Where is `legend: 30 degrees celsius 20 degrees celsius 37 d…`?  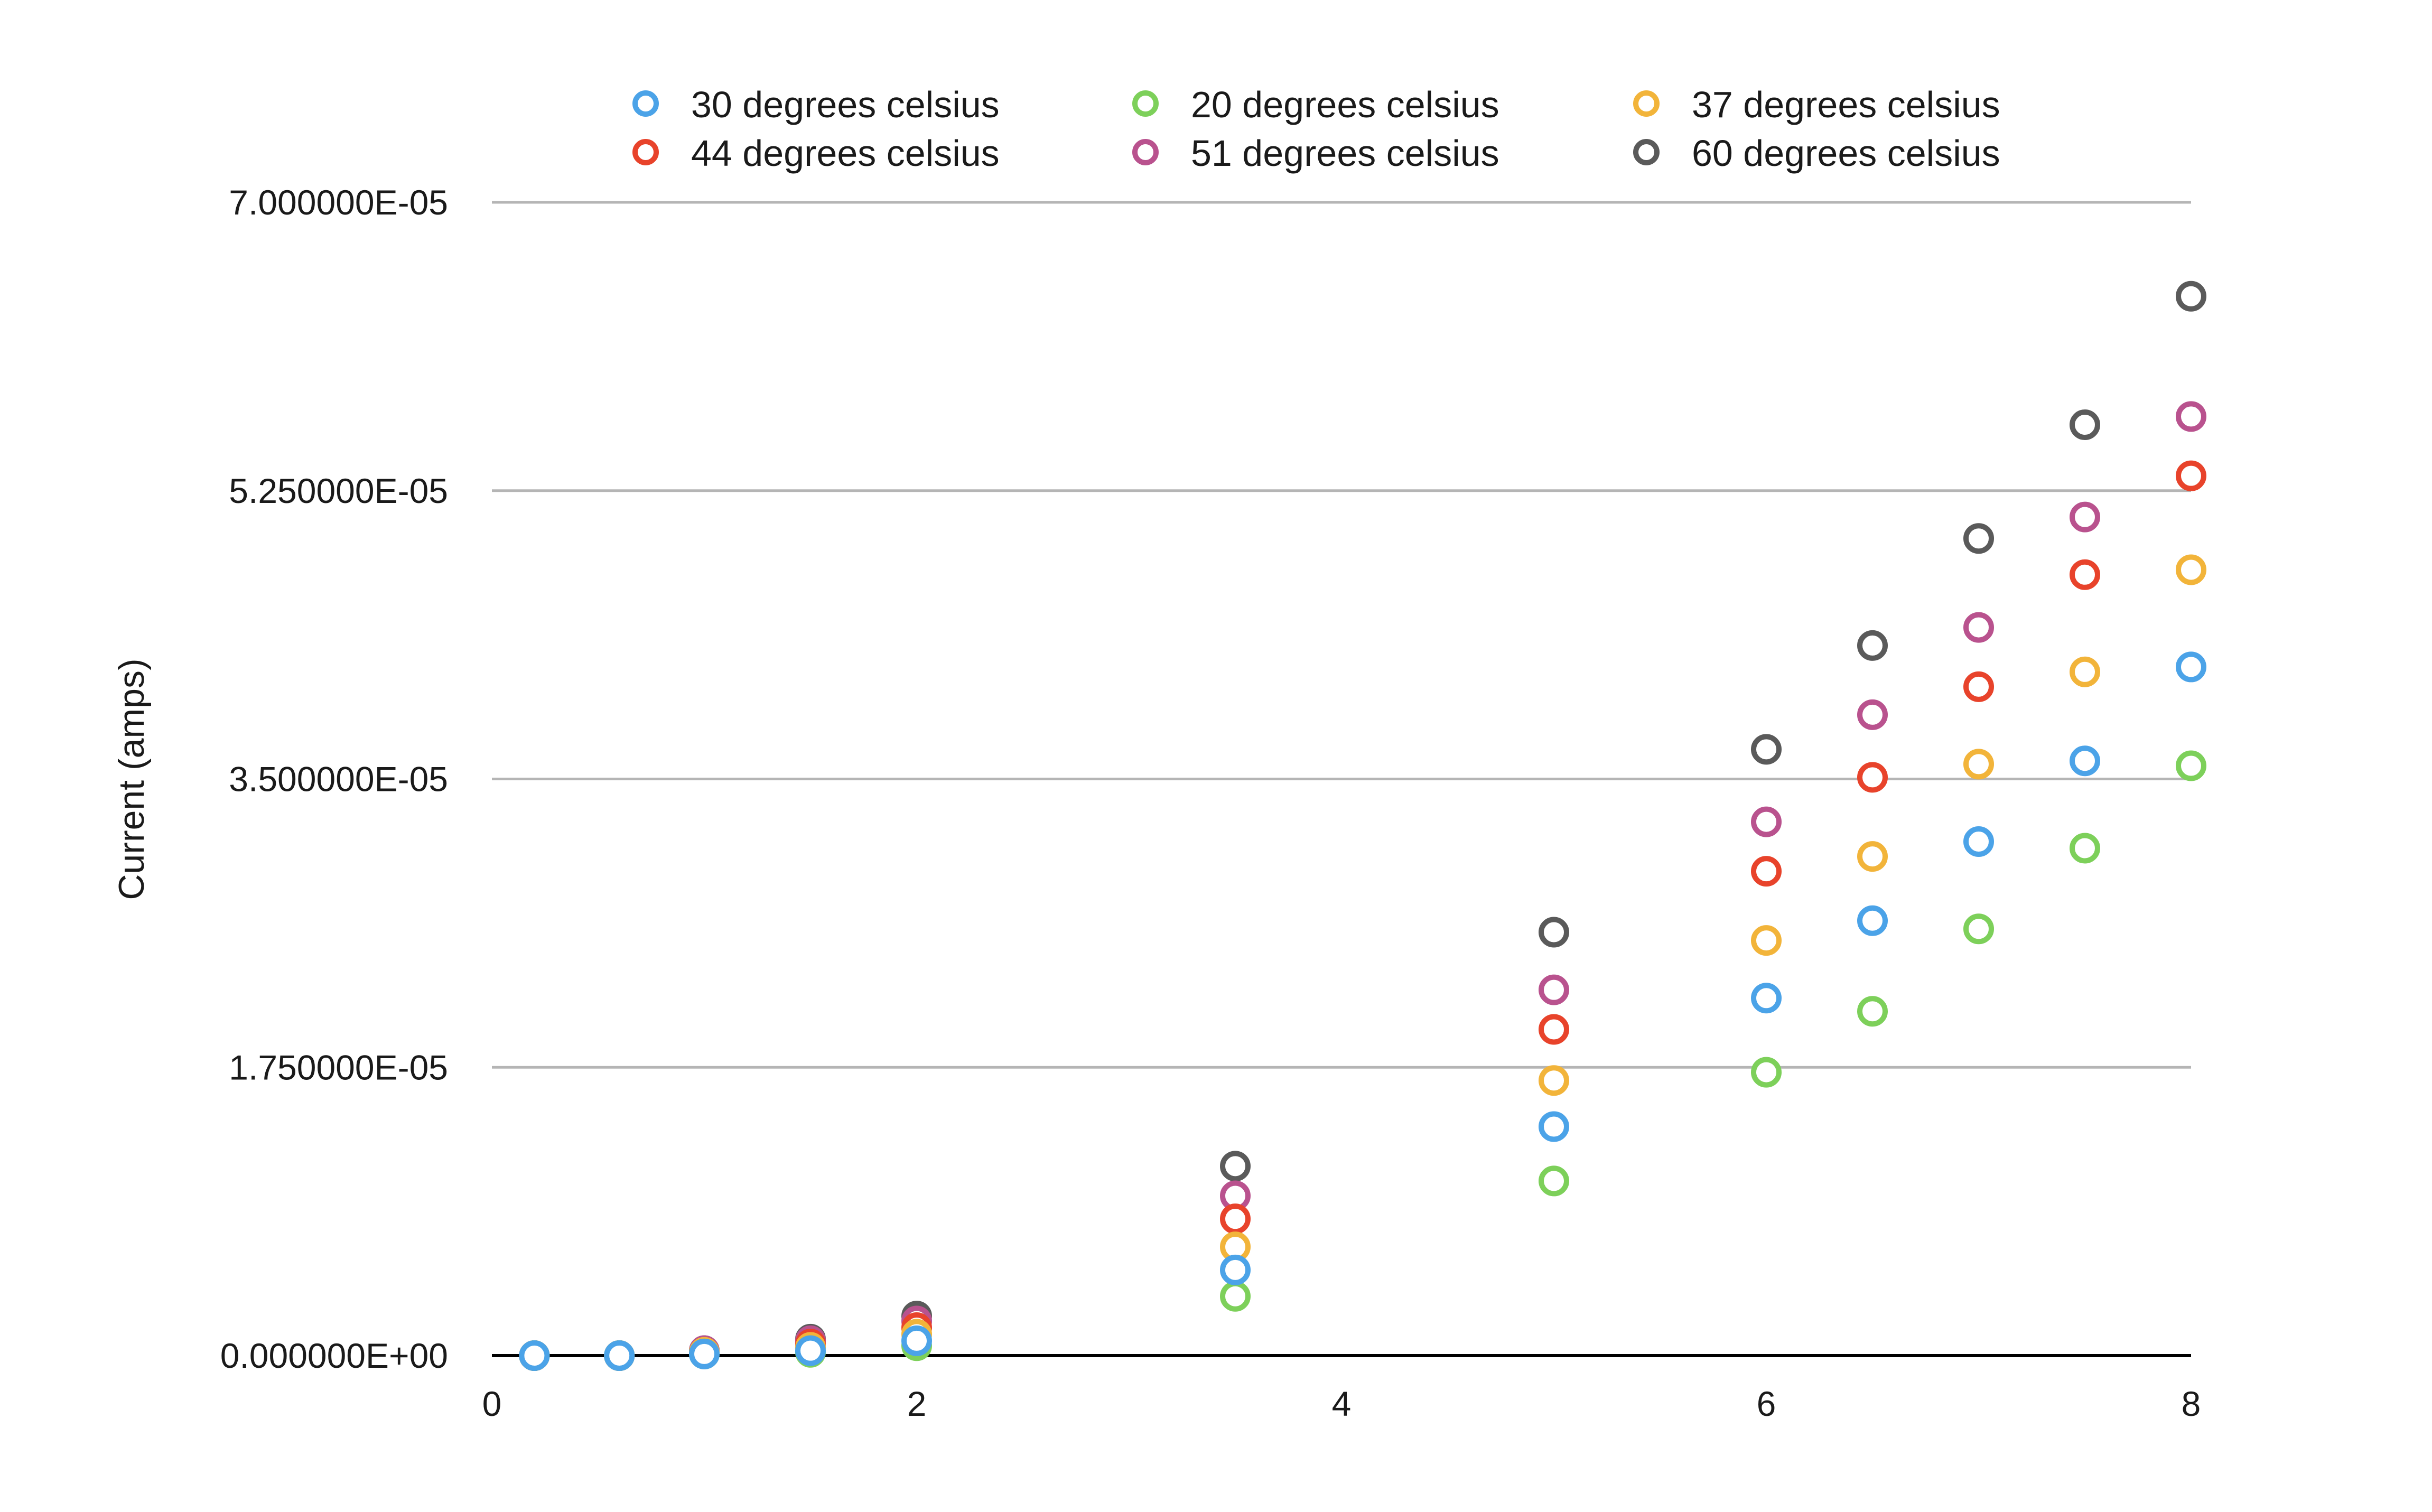
legend: 30 degrees celsius 20 degrees celsius 37 d… is located at coordinates (1316, 129).